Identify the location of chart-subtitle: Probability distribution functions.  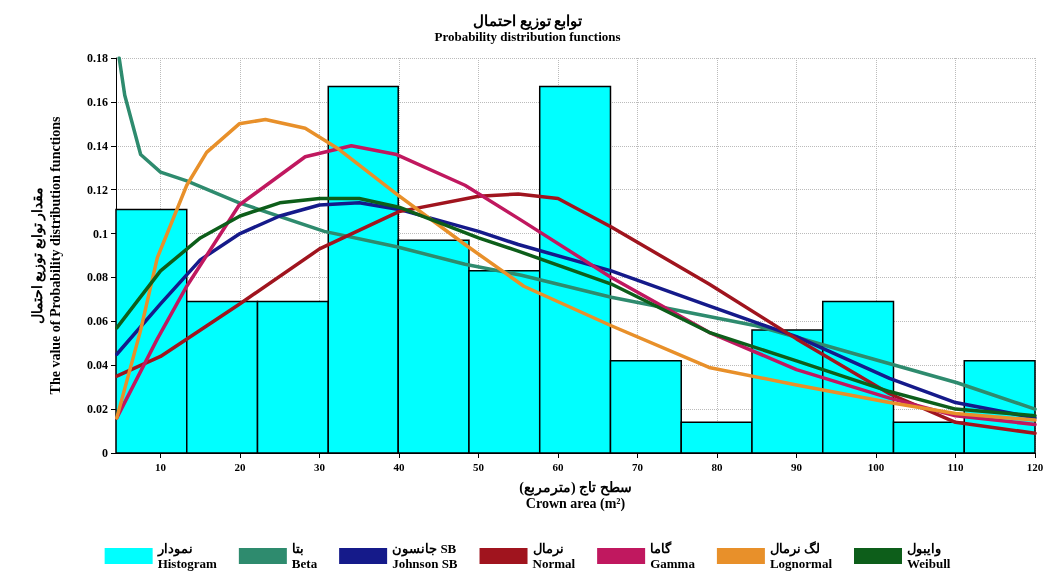
(527, 36).